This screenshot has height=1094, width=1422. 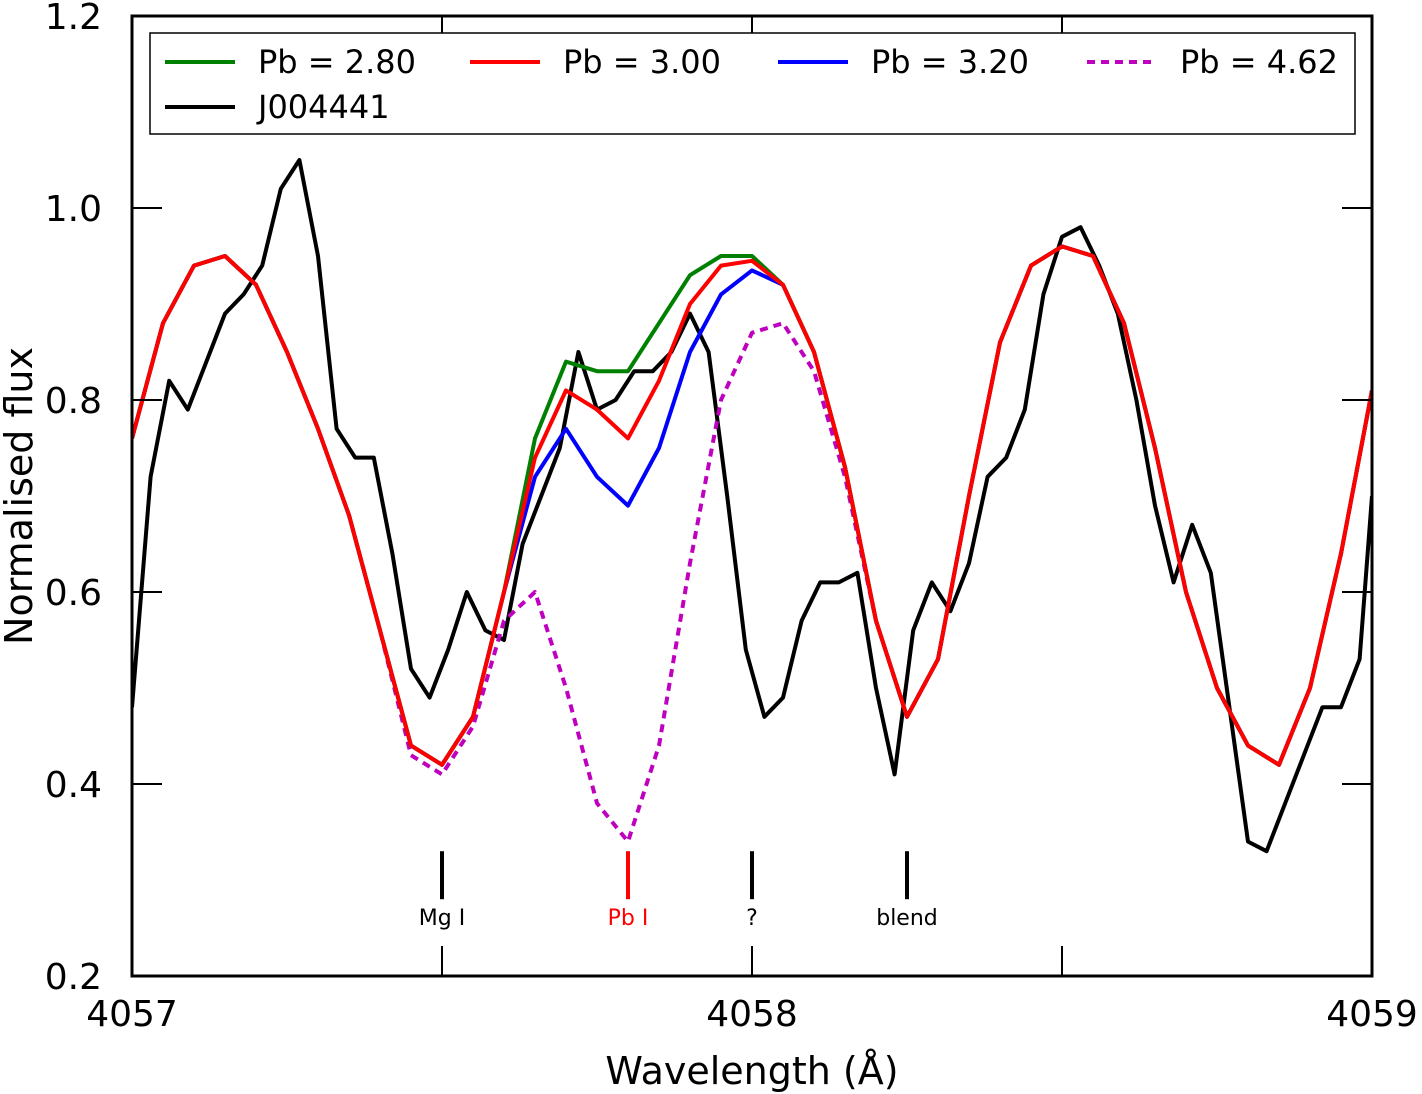 What do you see at coordinates (1372, 1014) in the screenshot?
I see `x-tick-label: 4059` at bounding box center [1372, 1014].